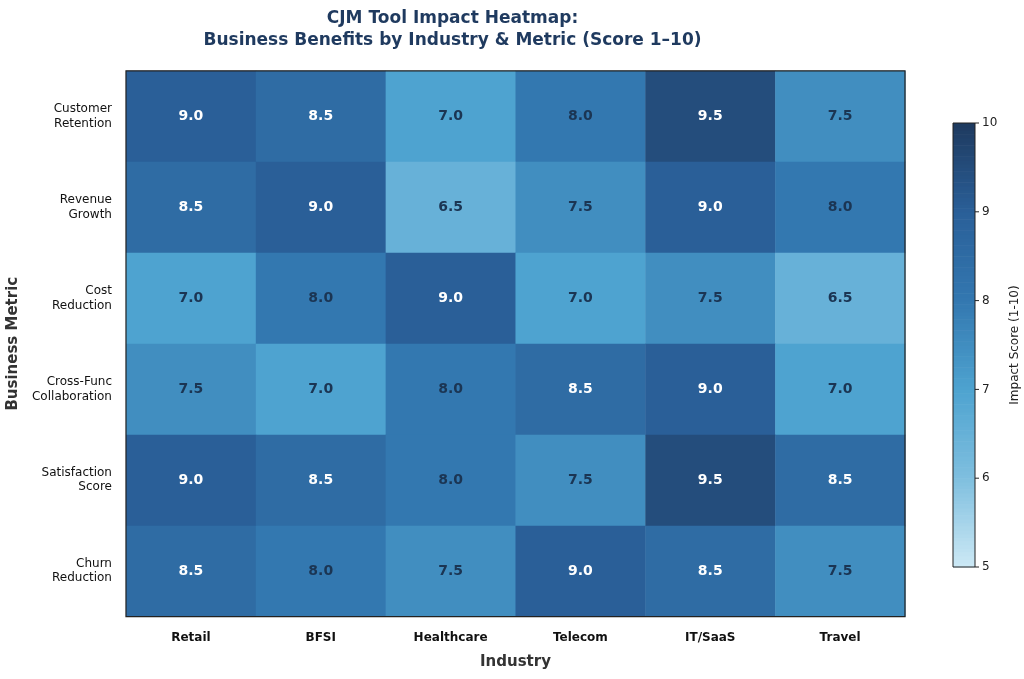  Describe the element at coordinates (76, 479) in the screenshot. I see `y-tick-label: Satisfaction Score` at that location.